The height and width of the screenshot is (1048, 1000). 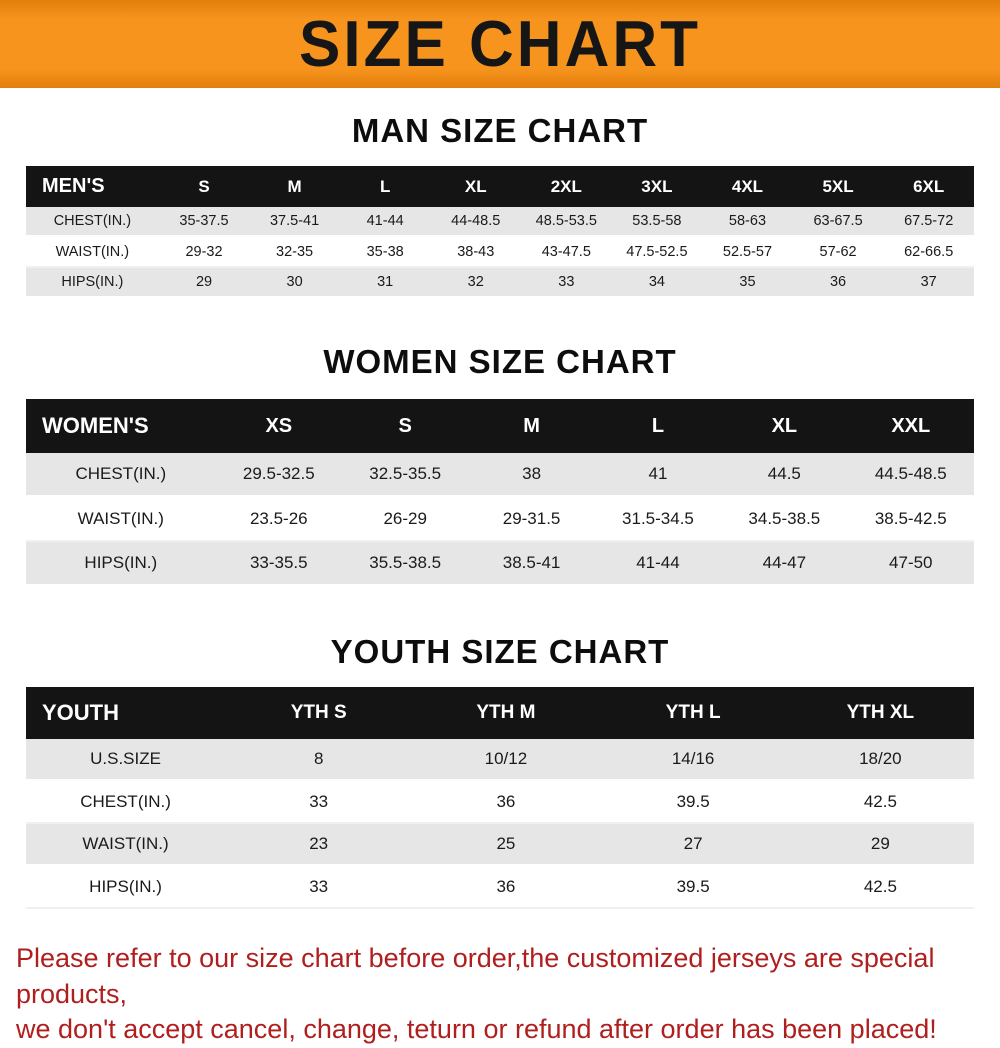 What do you see at coordinates (928, 222) in the screenshot?
I see `measurement-cell: 67.5-72` at bounding box center [928, 222].